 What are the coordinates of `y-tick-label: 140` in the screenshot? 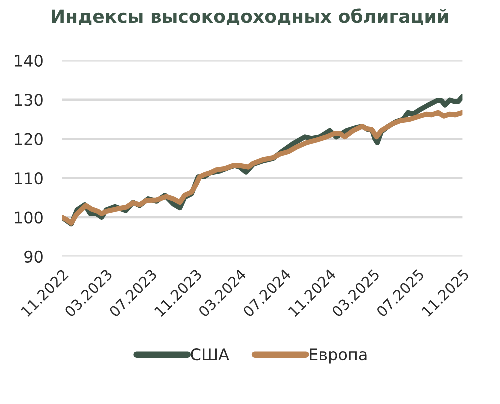 It's located at (29, 60).